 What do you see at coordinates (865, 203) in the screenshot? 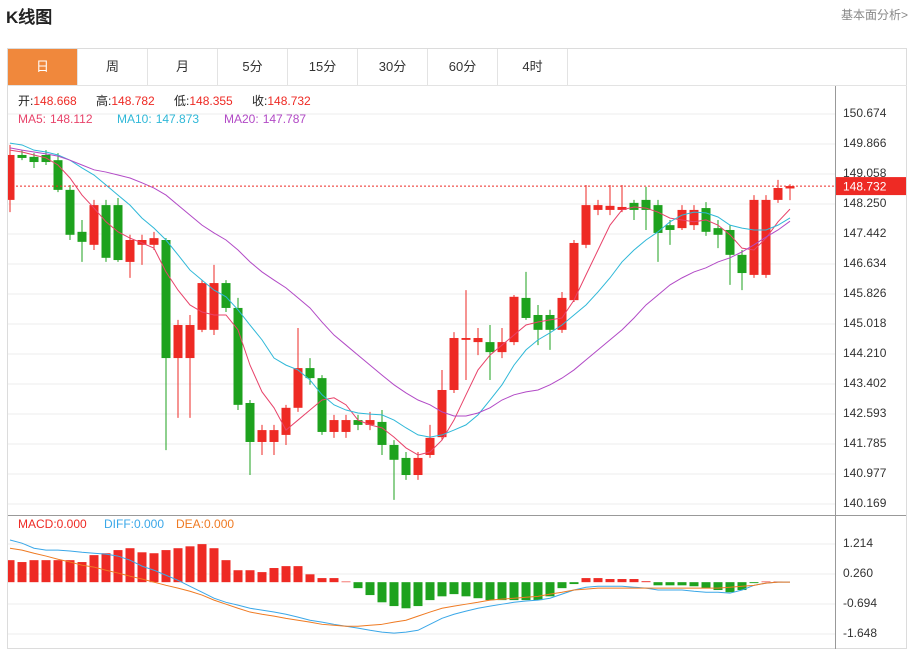
I see `y-tick-label: 148.250` at bounding box center [865, 203].